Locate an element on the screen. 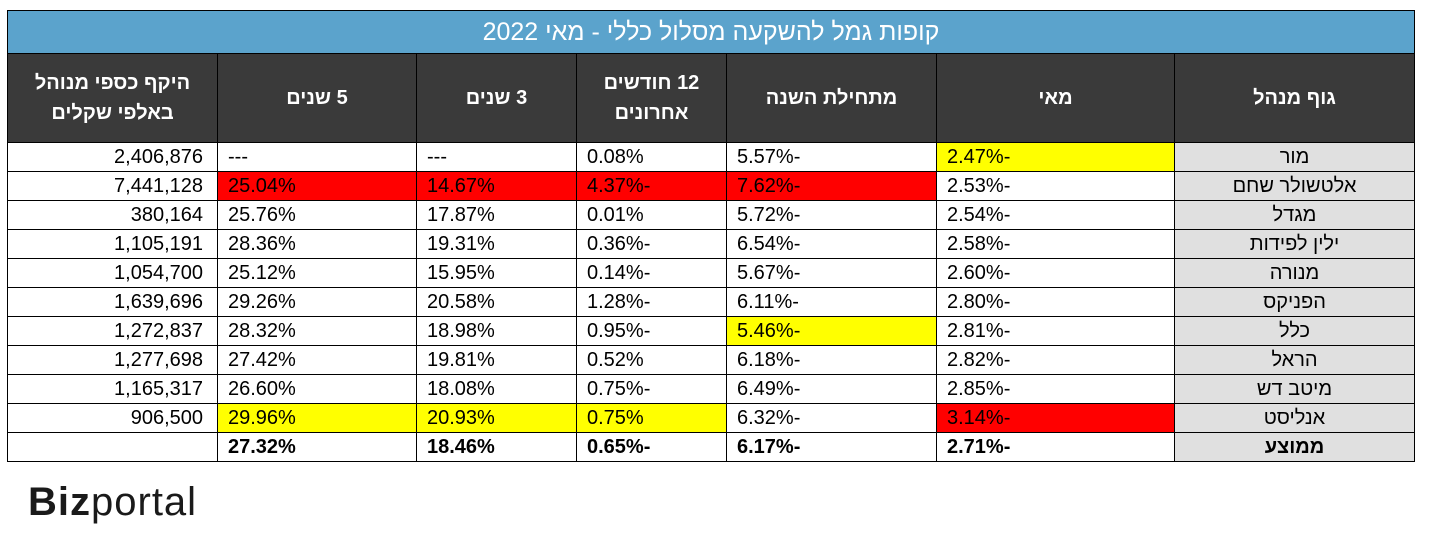 This screenshot has width=1439, height=533. cell-name: הראל is located at coordinates (1294, 360).